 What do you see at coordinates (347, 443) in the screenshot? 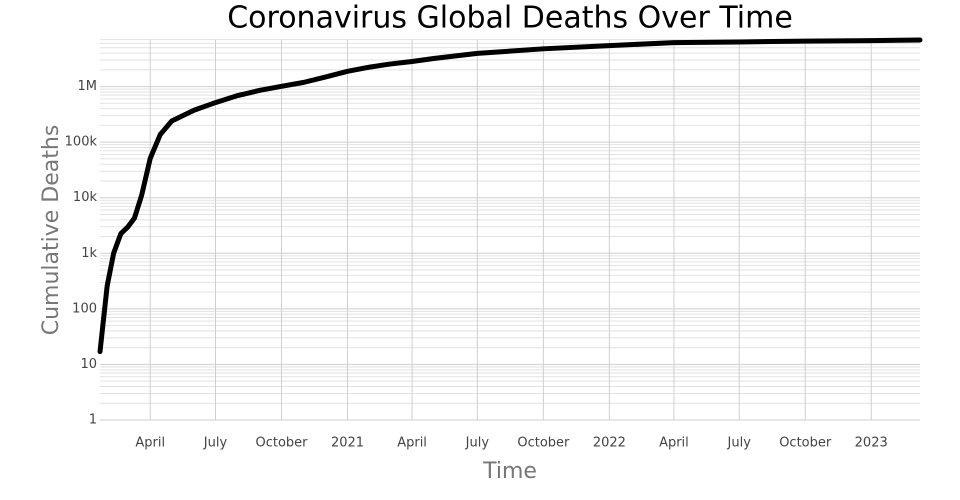
I see `x-tick-label: 2021` at bounding box center [347, 443].